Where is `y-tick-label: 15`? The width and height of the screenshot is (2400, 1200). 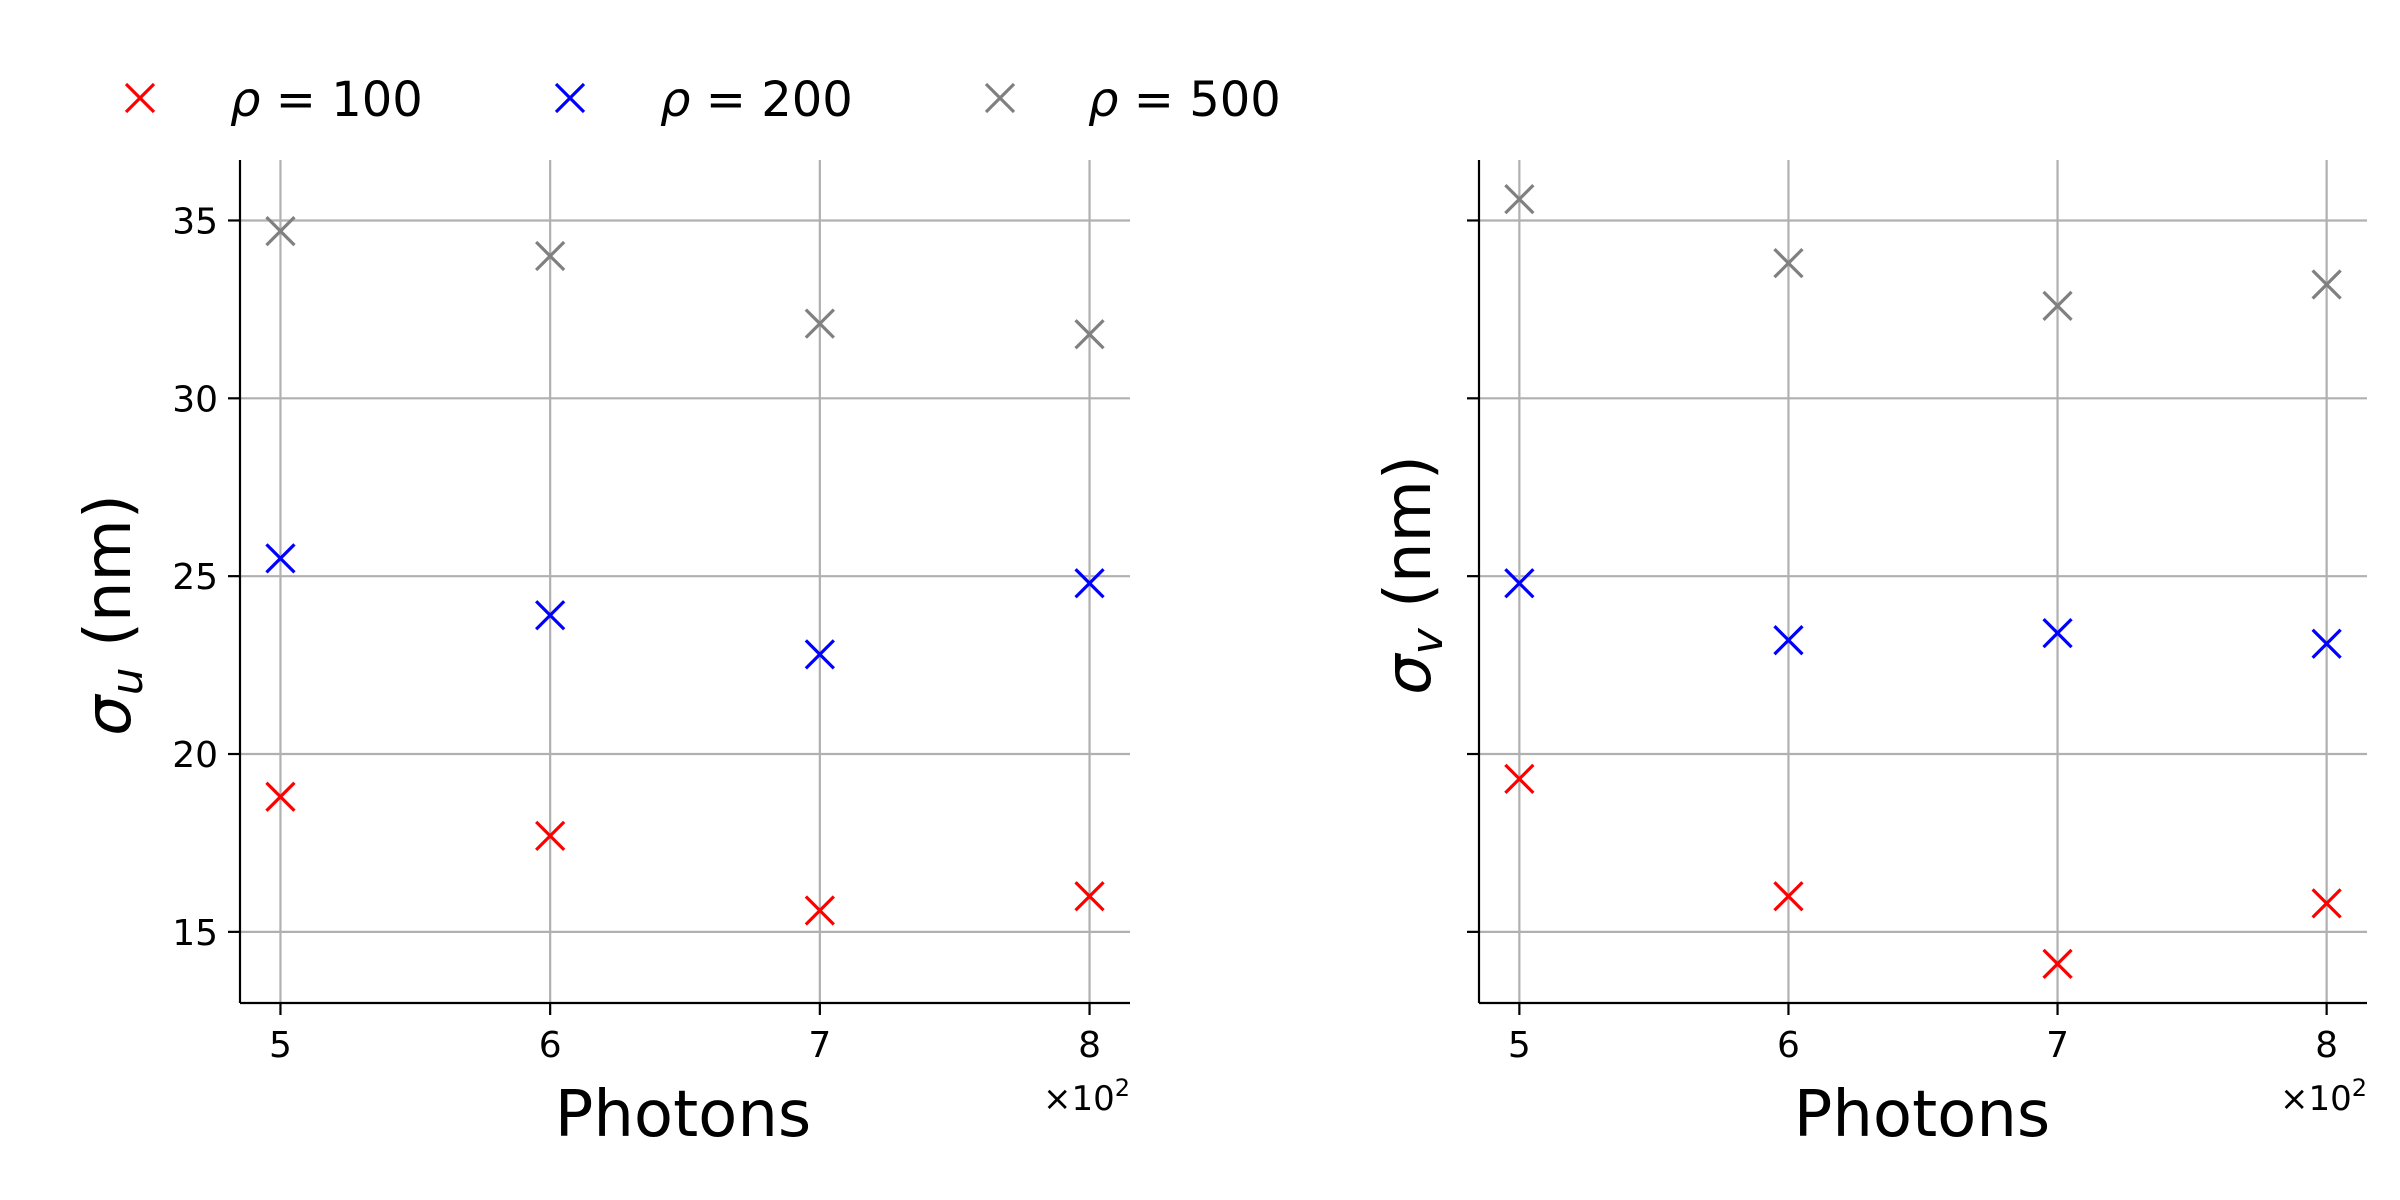 y-tick-label: 15 is located at coordinates (195, 933).